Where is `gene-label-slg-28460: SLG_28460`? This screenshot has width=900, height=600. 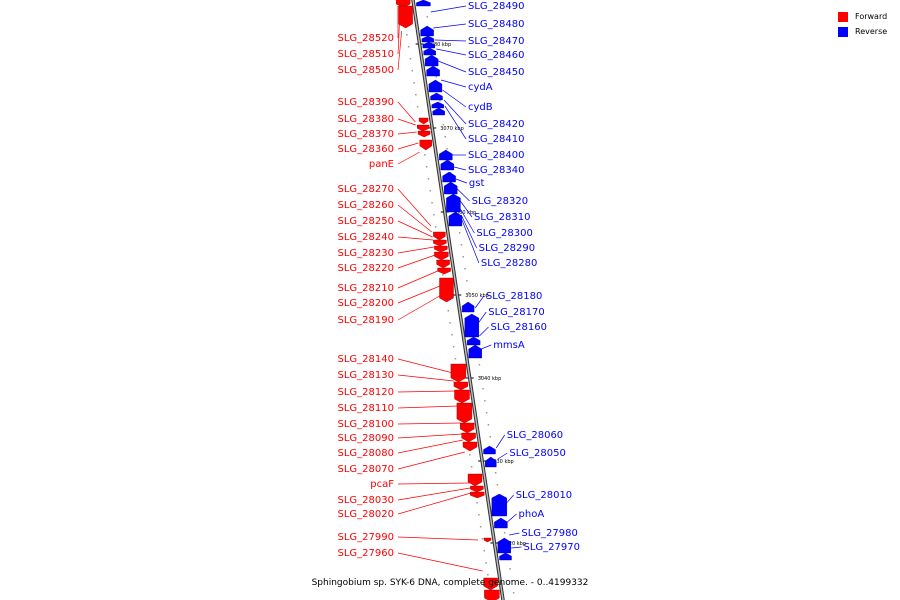
gene-label-slg-28460: SLG_28460 is located at coordinates (496, 55).